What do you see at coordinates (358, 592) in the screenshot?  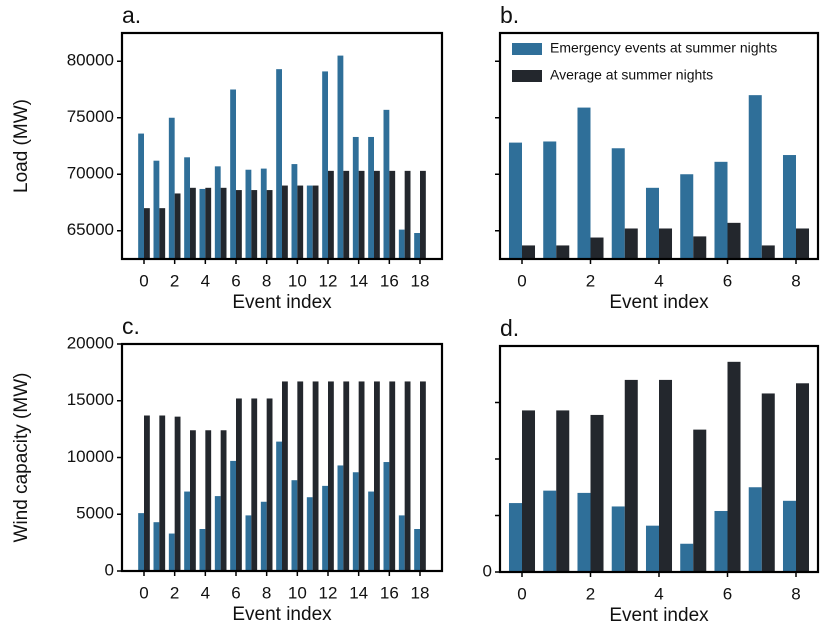 I see `x-tick-label: 14` at bounding box center [358, 592].